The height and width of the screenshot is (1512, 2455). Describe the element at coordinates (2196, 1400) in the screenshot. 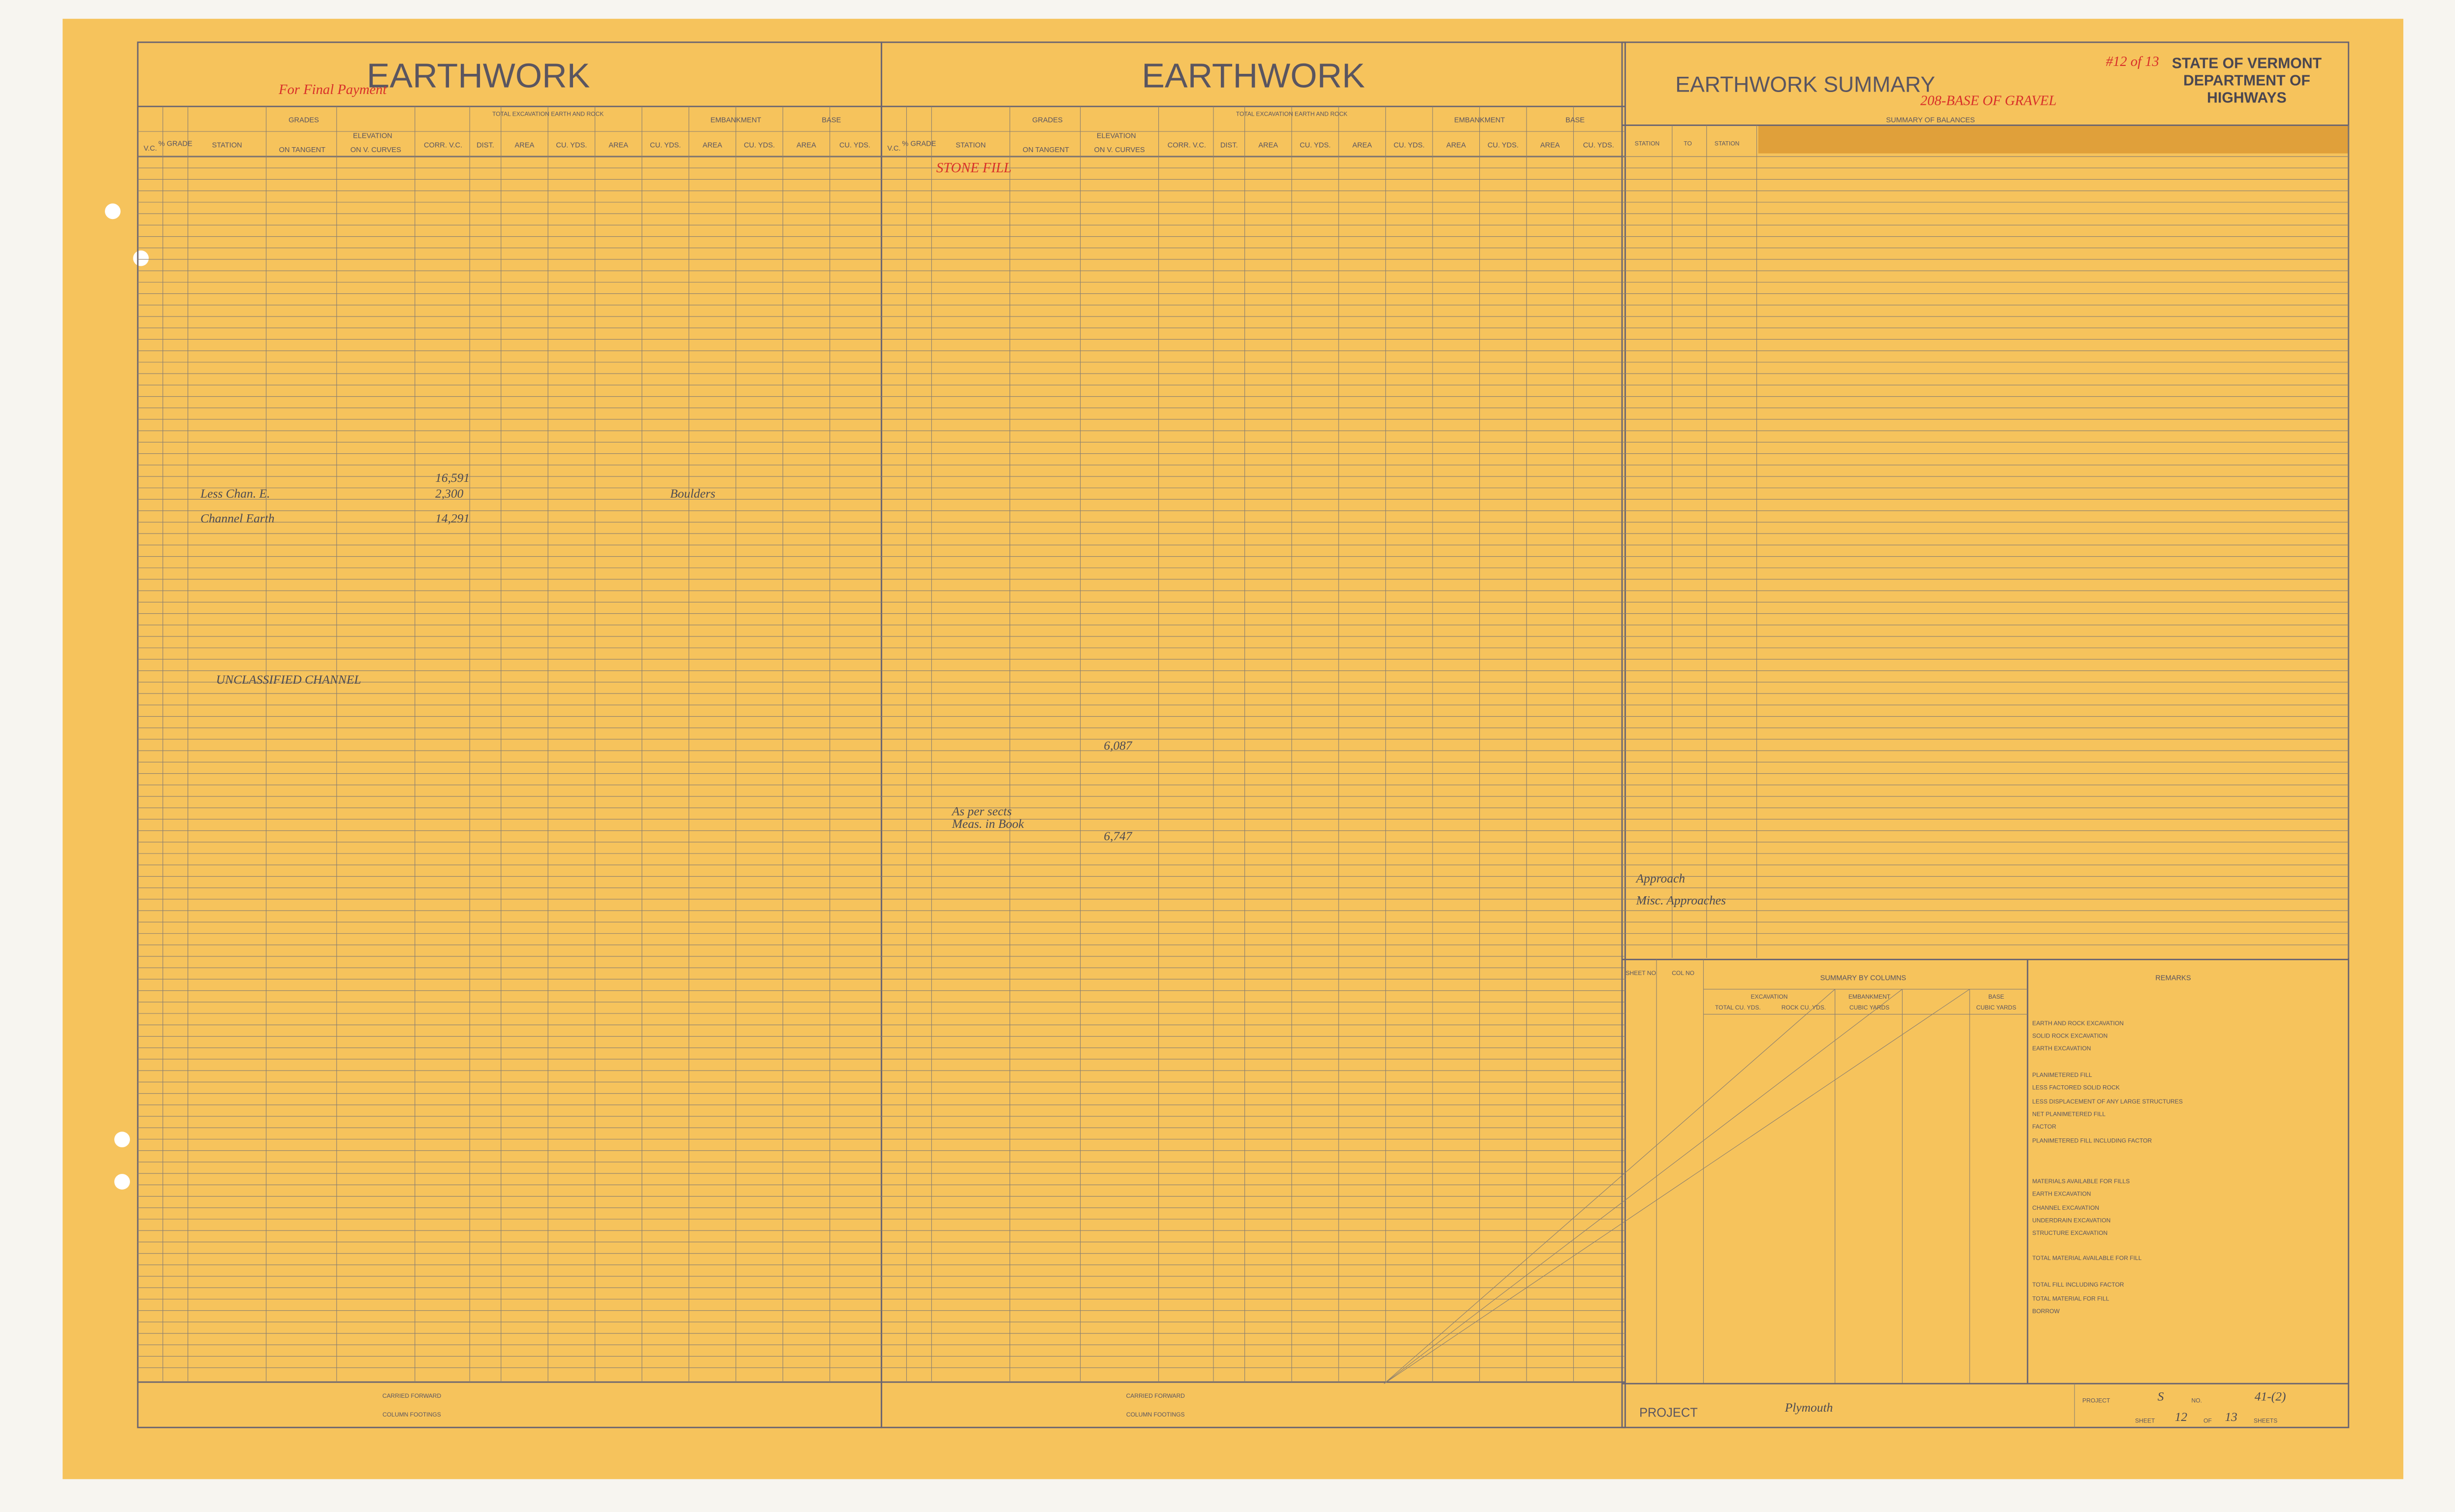

I see `project-no-label: NO.` at that location.